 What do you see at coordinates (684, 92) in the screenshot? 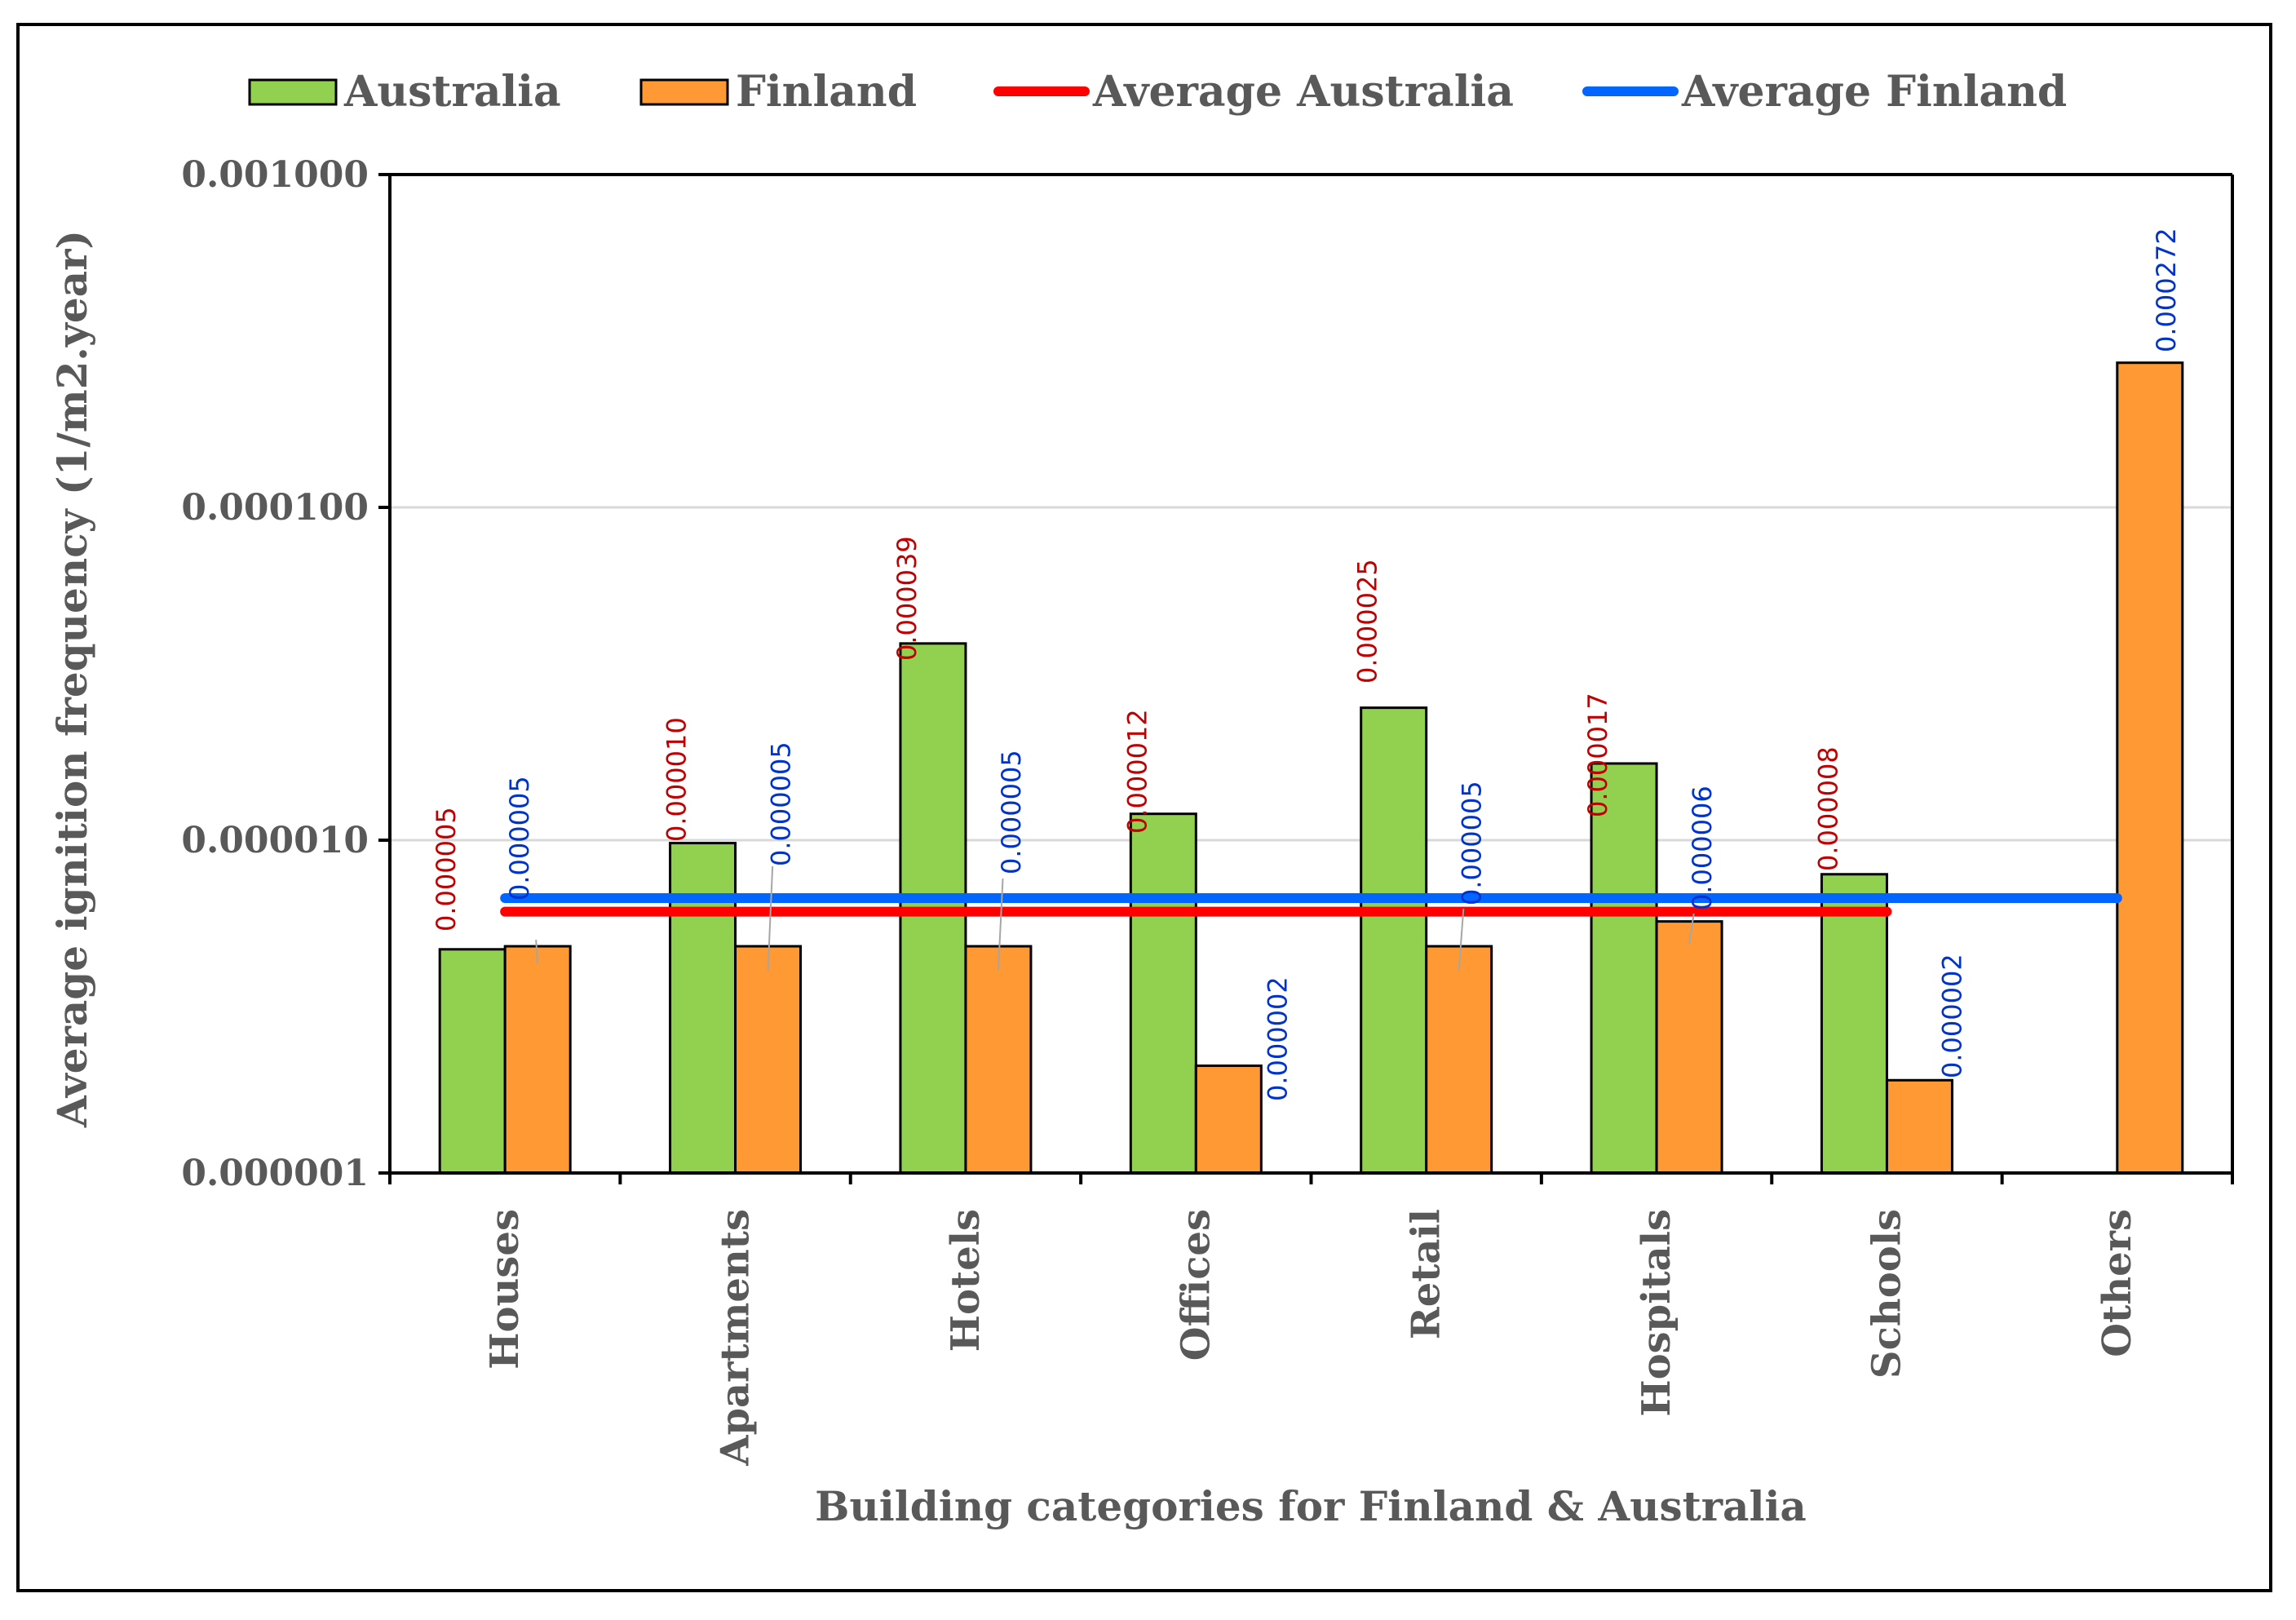
I see `legend-swatch-finland` at bounding box center [684, 92].